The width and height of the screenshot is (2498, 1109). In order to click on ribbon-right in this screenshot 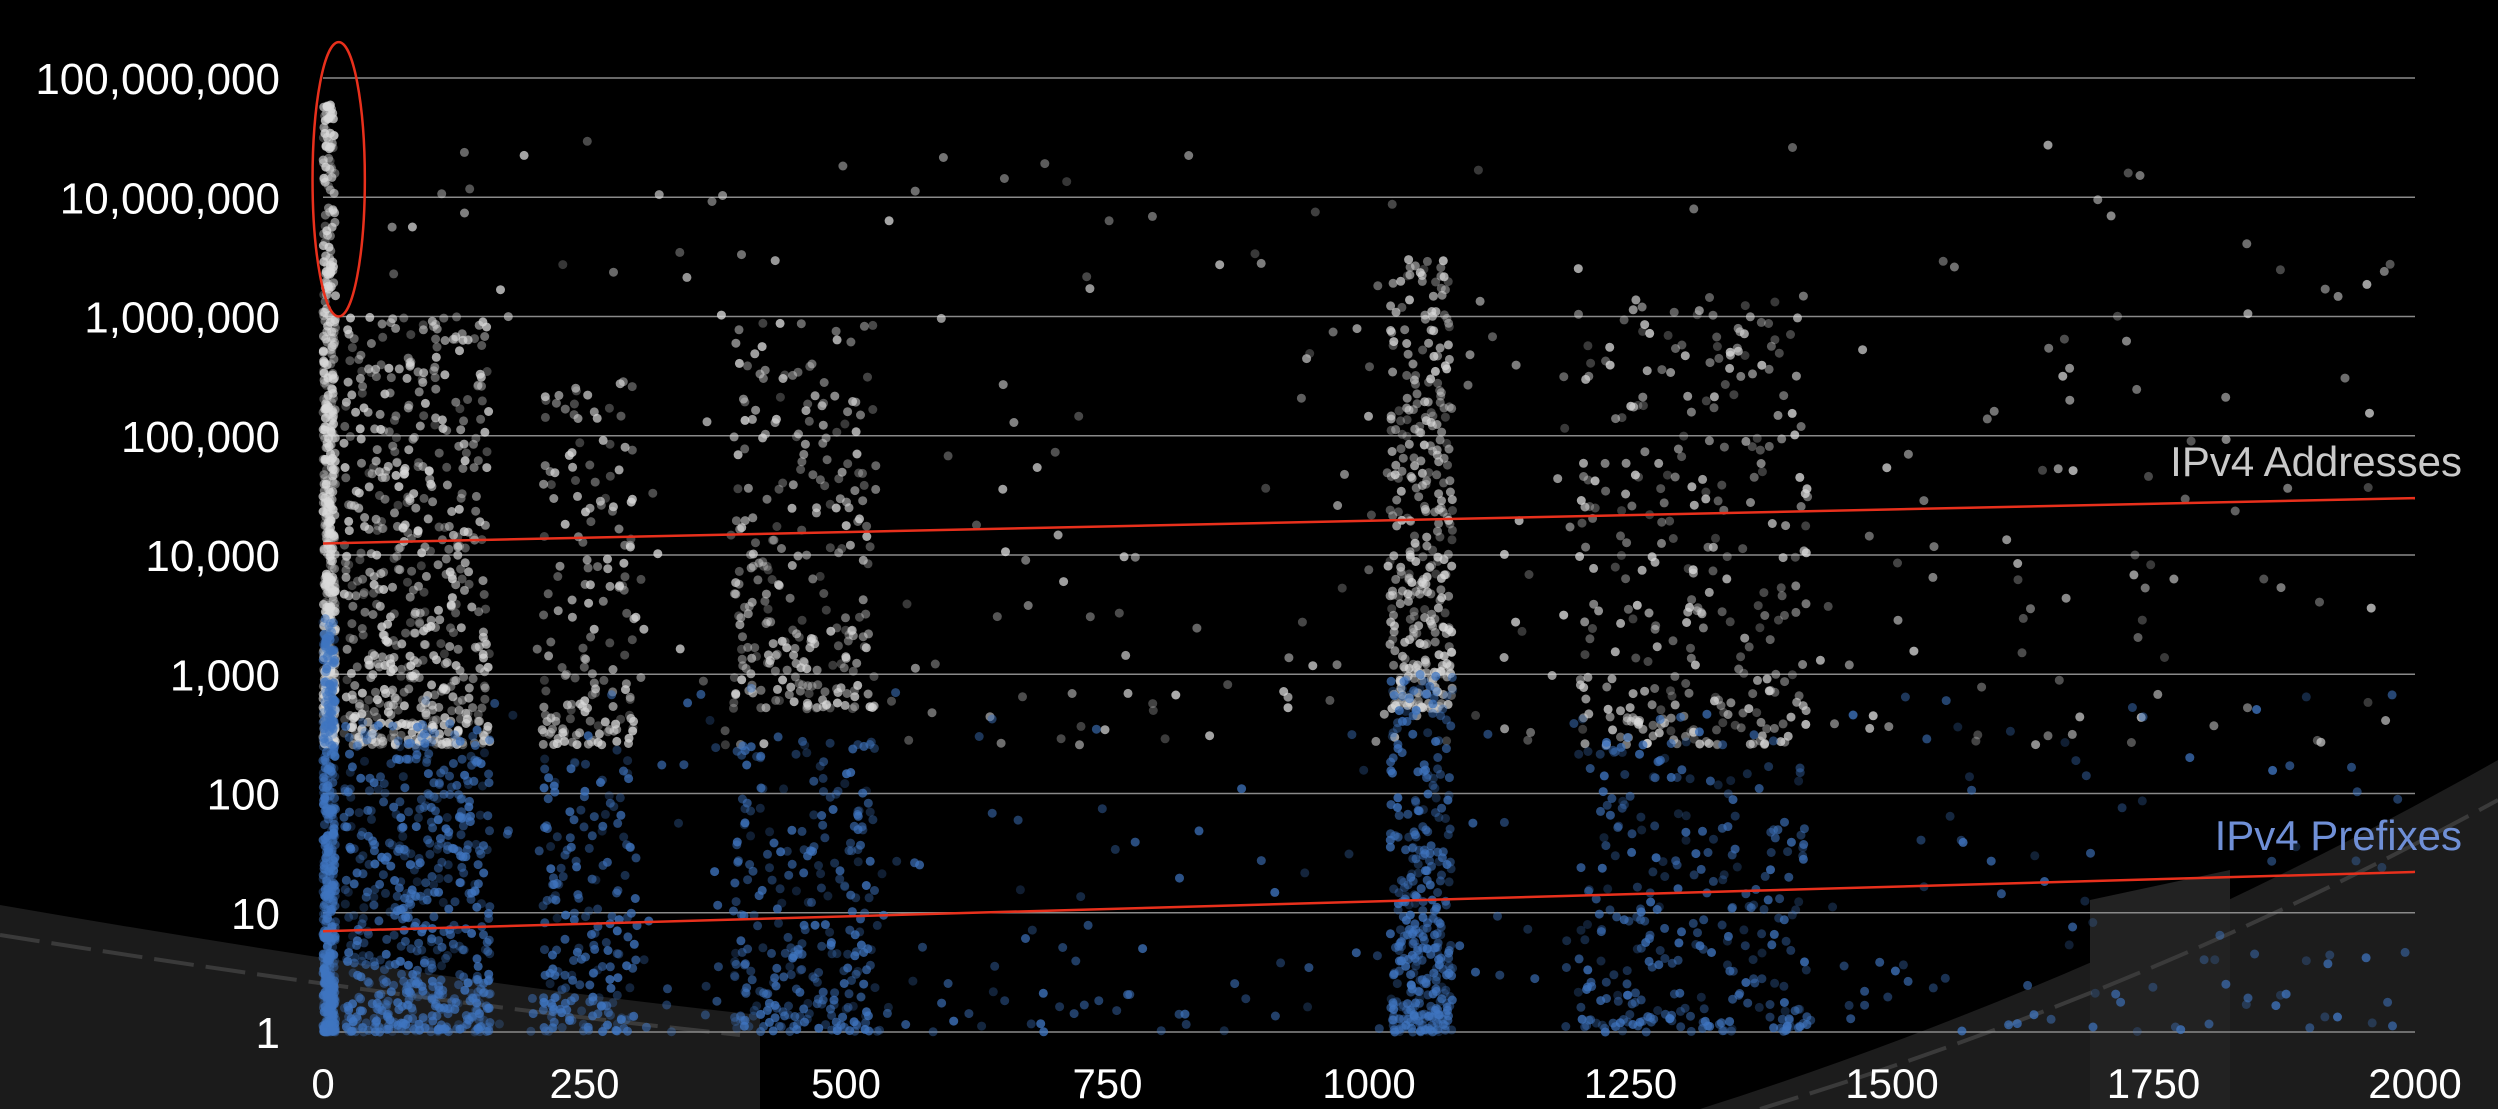, I will do `click(2099, 934)`.